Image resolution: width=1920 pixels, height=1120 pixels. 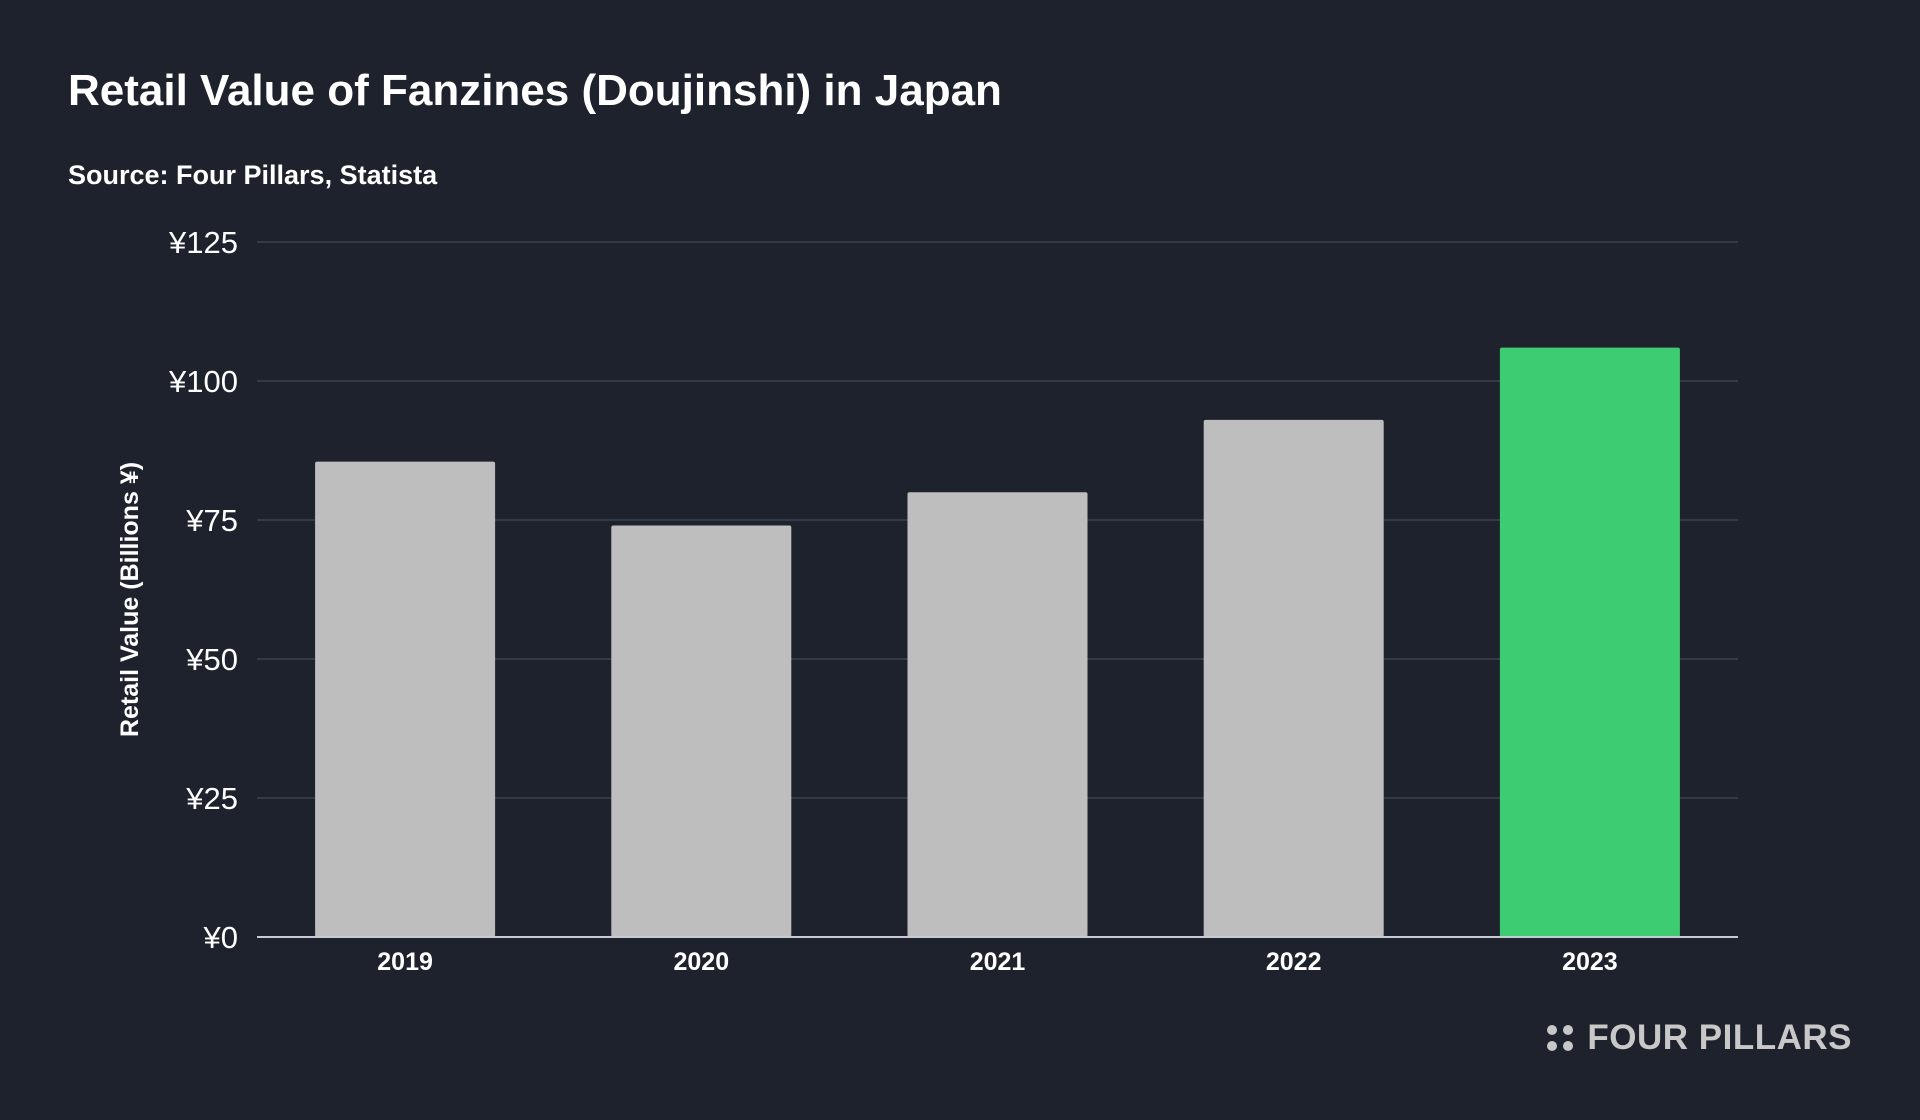 What do you see at coordinates (701, 731) in the screenshot?
I see `bar-2020` at bounding box center [701, 731].